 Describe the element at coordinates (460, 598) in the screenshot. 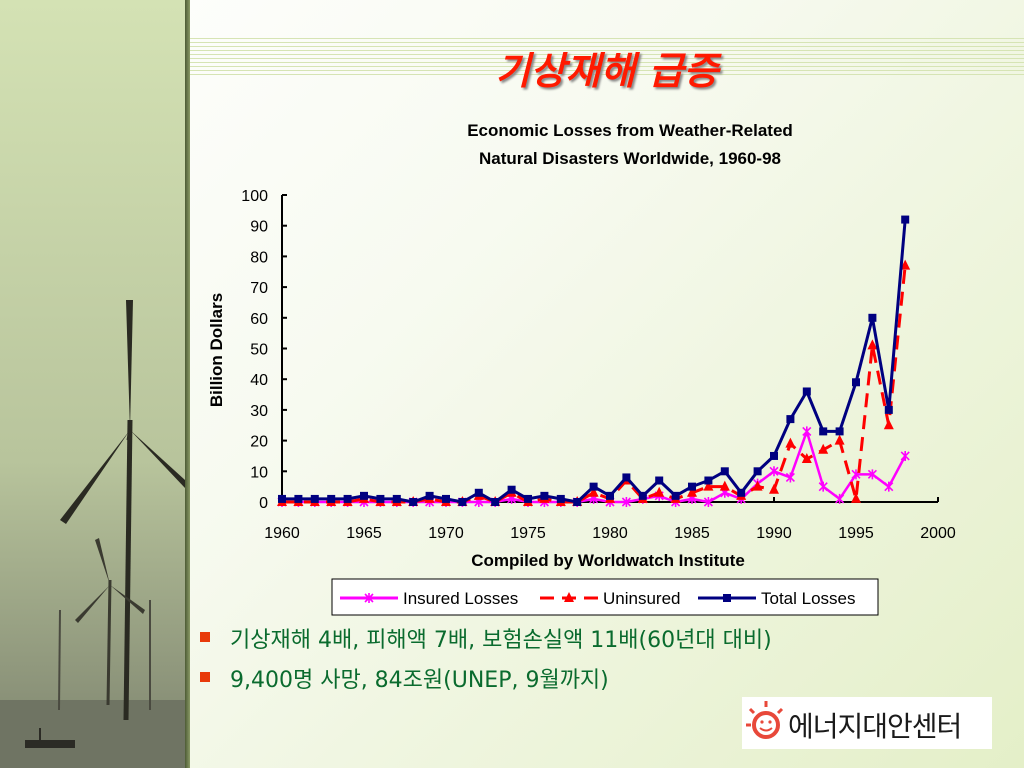

I see `legend-label: Insured Losses` at that location.